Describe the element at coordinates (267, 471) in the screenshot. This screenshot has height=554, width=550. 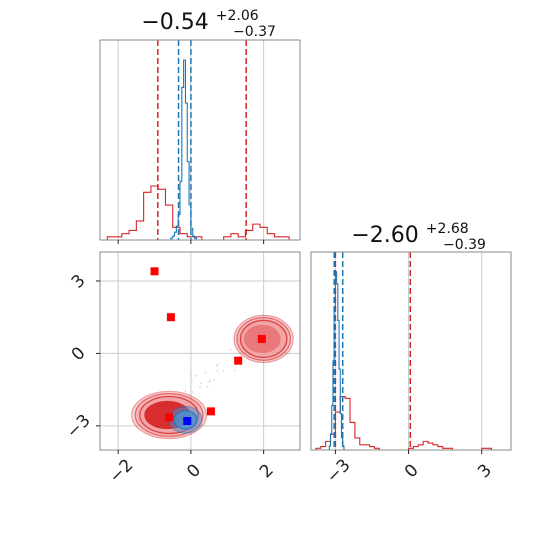
I see `x1-tick-label-2: 2` at that location.